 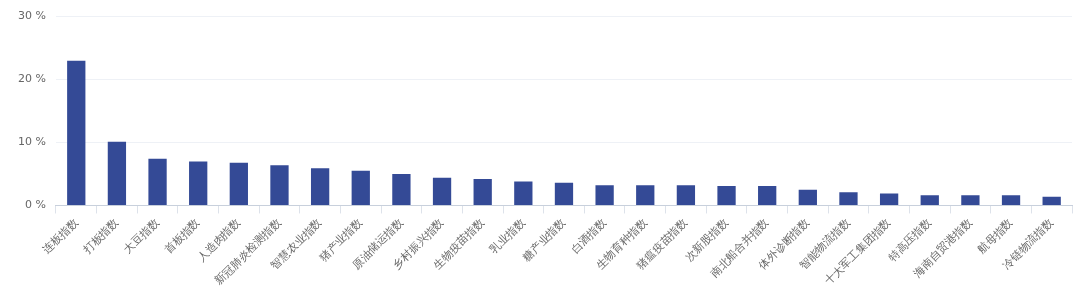 What do you see at coordinates (31, 142) in the screenshot?
I see `y-tick-label: 10 %` at bounding box center [31, 142].